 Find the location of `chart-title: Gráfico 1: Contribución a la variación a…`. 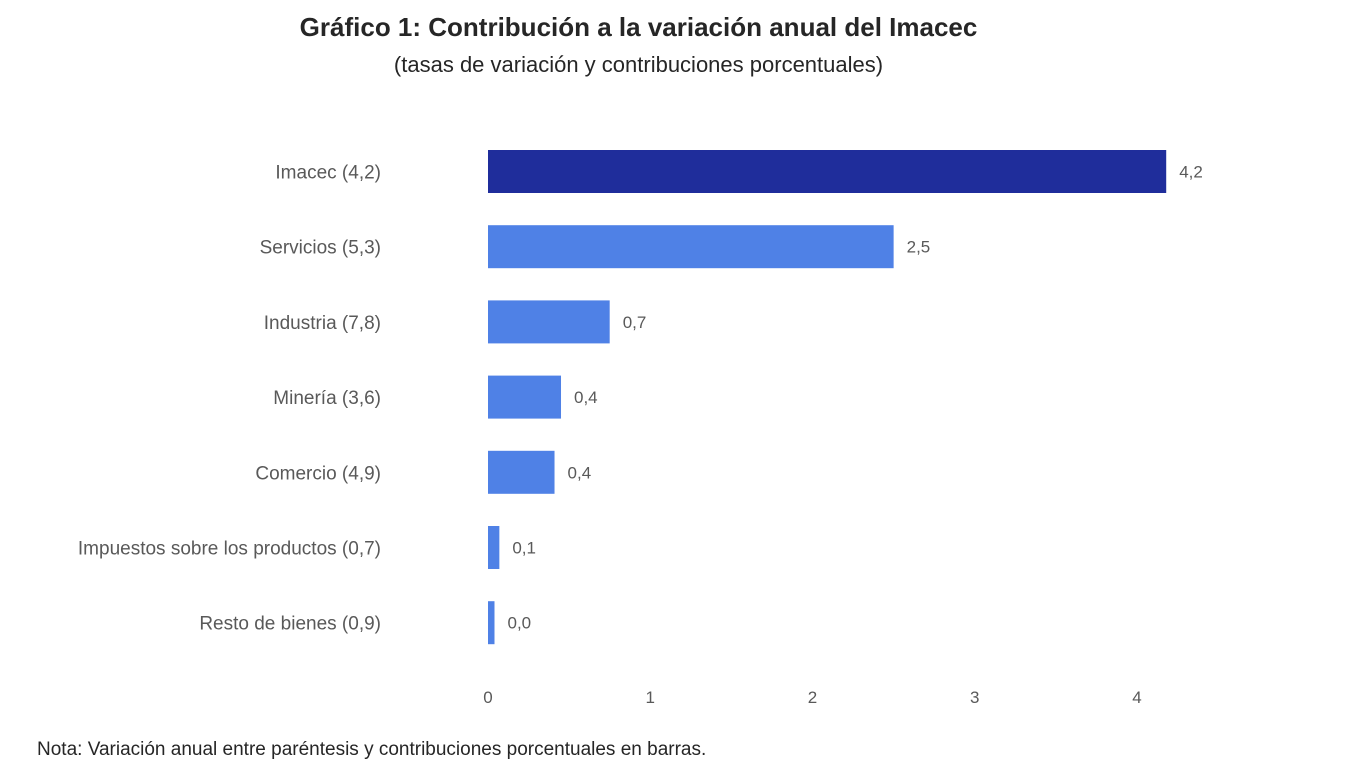

chart-title: Gráfico 1: Contribución a la variación a… is located at coordinates (638, 27).